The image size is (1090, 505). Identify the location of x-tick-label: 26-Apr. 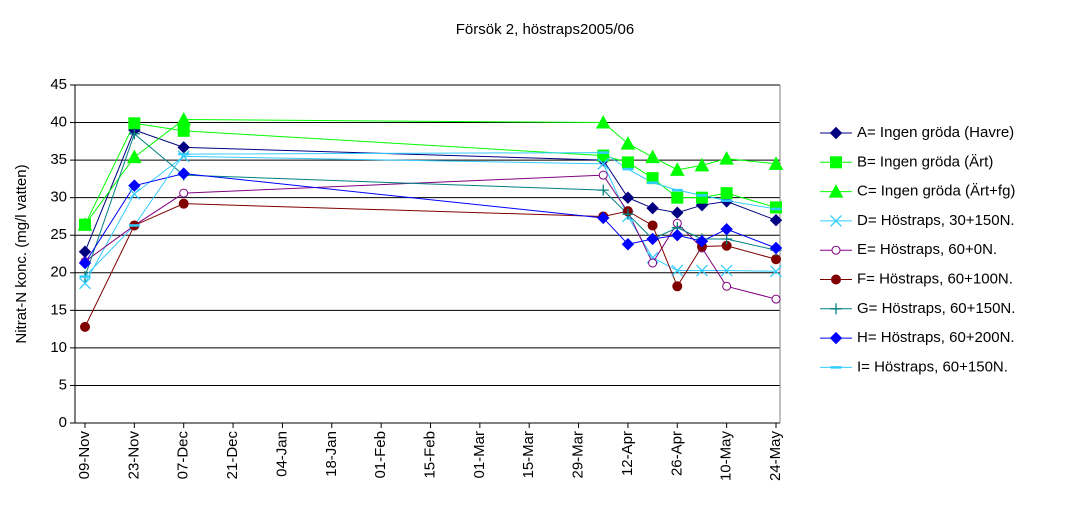
(676, 453).